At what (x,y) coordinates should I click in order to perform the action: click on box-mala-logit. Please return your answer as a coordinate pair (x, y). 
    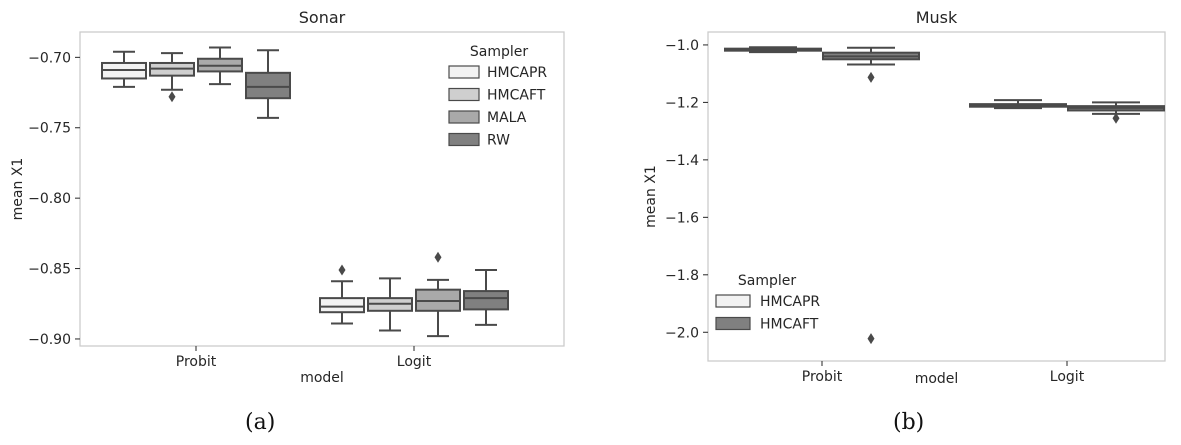
    Looking at the image, I should click on (438, 294).